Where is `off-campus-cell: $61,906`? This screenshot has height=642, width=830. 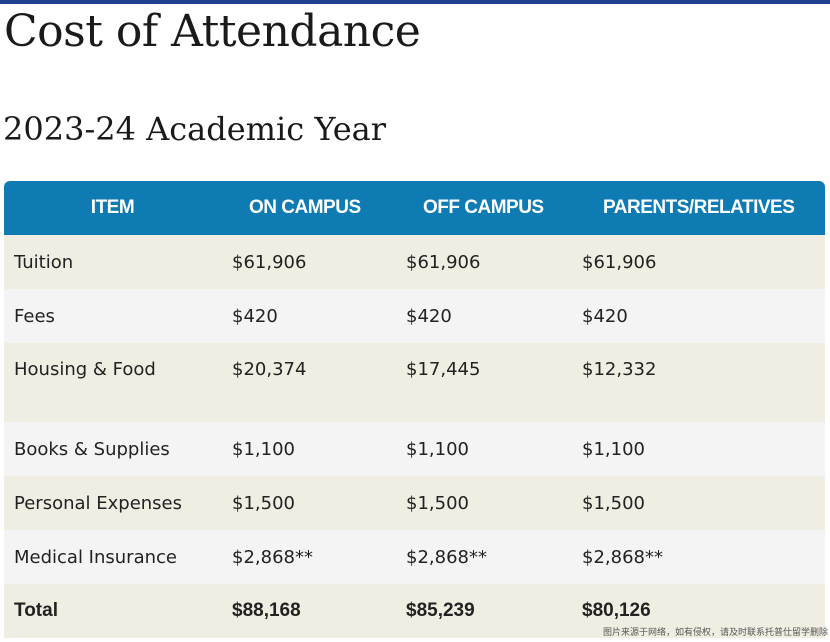
off-campus-cell: $61,906 is located at coordinates (443, 262).